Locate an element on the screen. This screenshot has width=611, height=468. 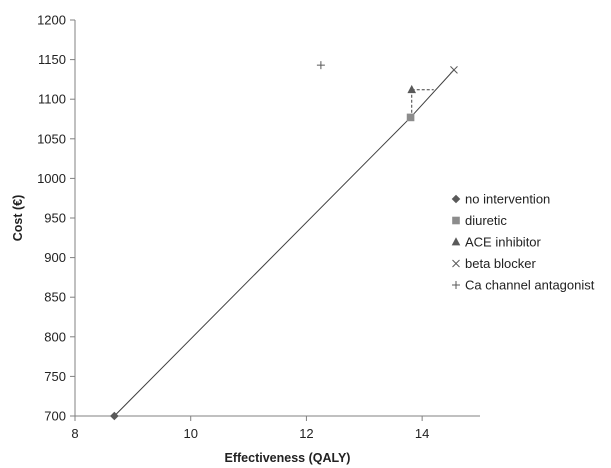
x-axis-title: Effectiveness (QALY) is located at coordinates (288, 458).